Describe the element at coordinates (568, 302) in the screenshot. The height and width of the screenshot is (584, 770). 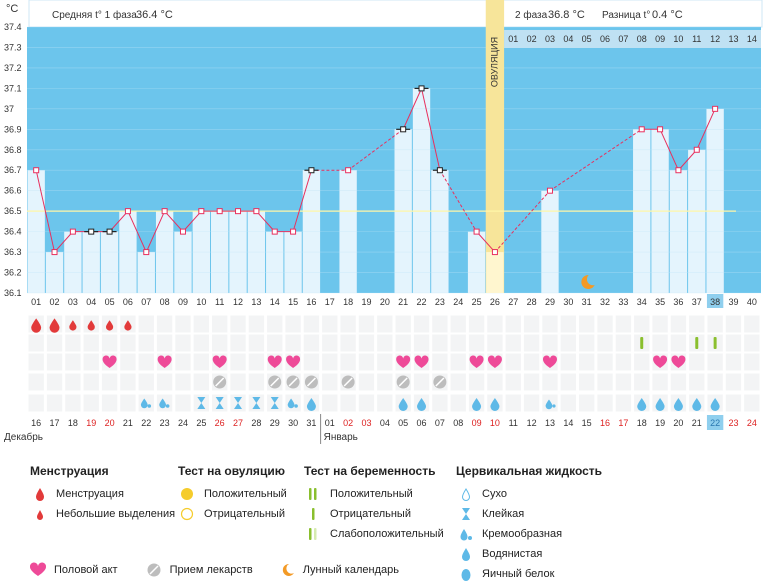
I see `cycle-day-label: 30` at that location.